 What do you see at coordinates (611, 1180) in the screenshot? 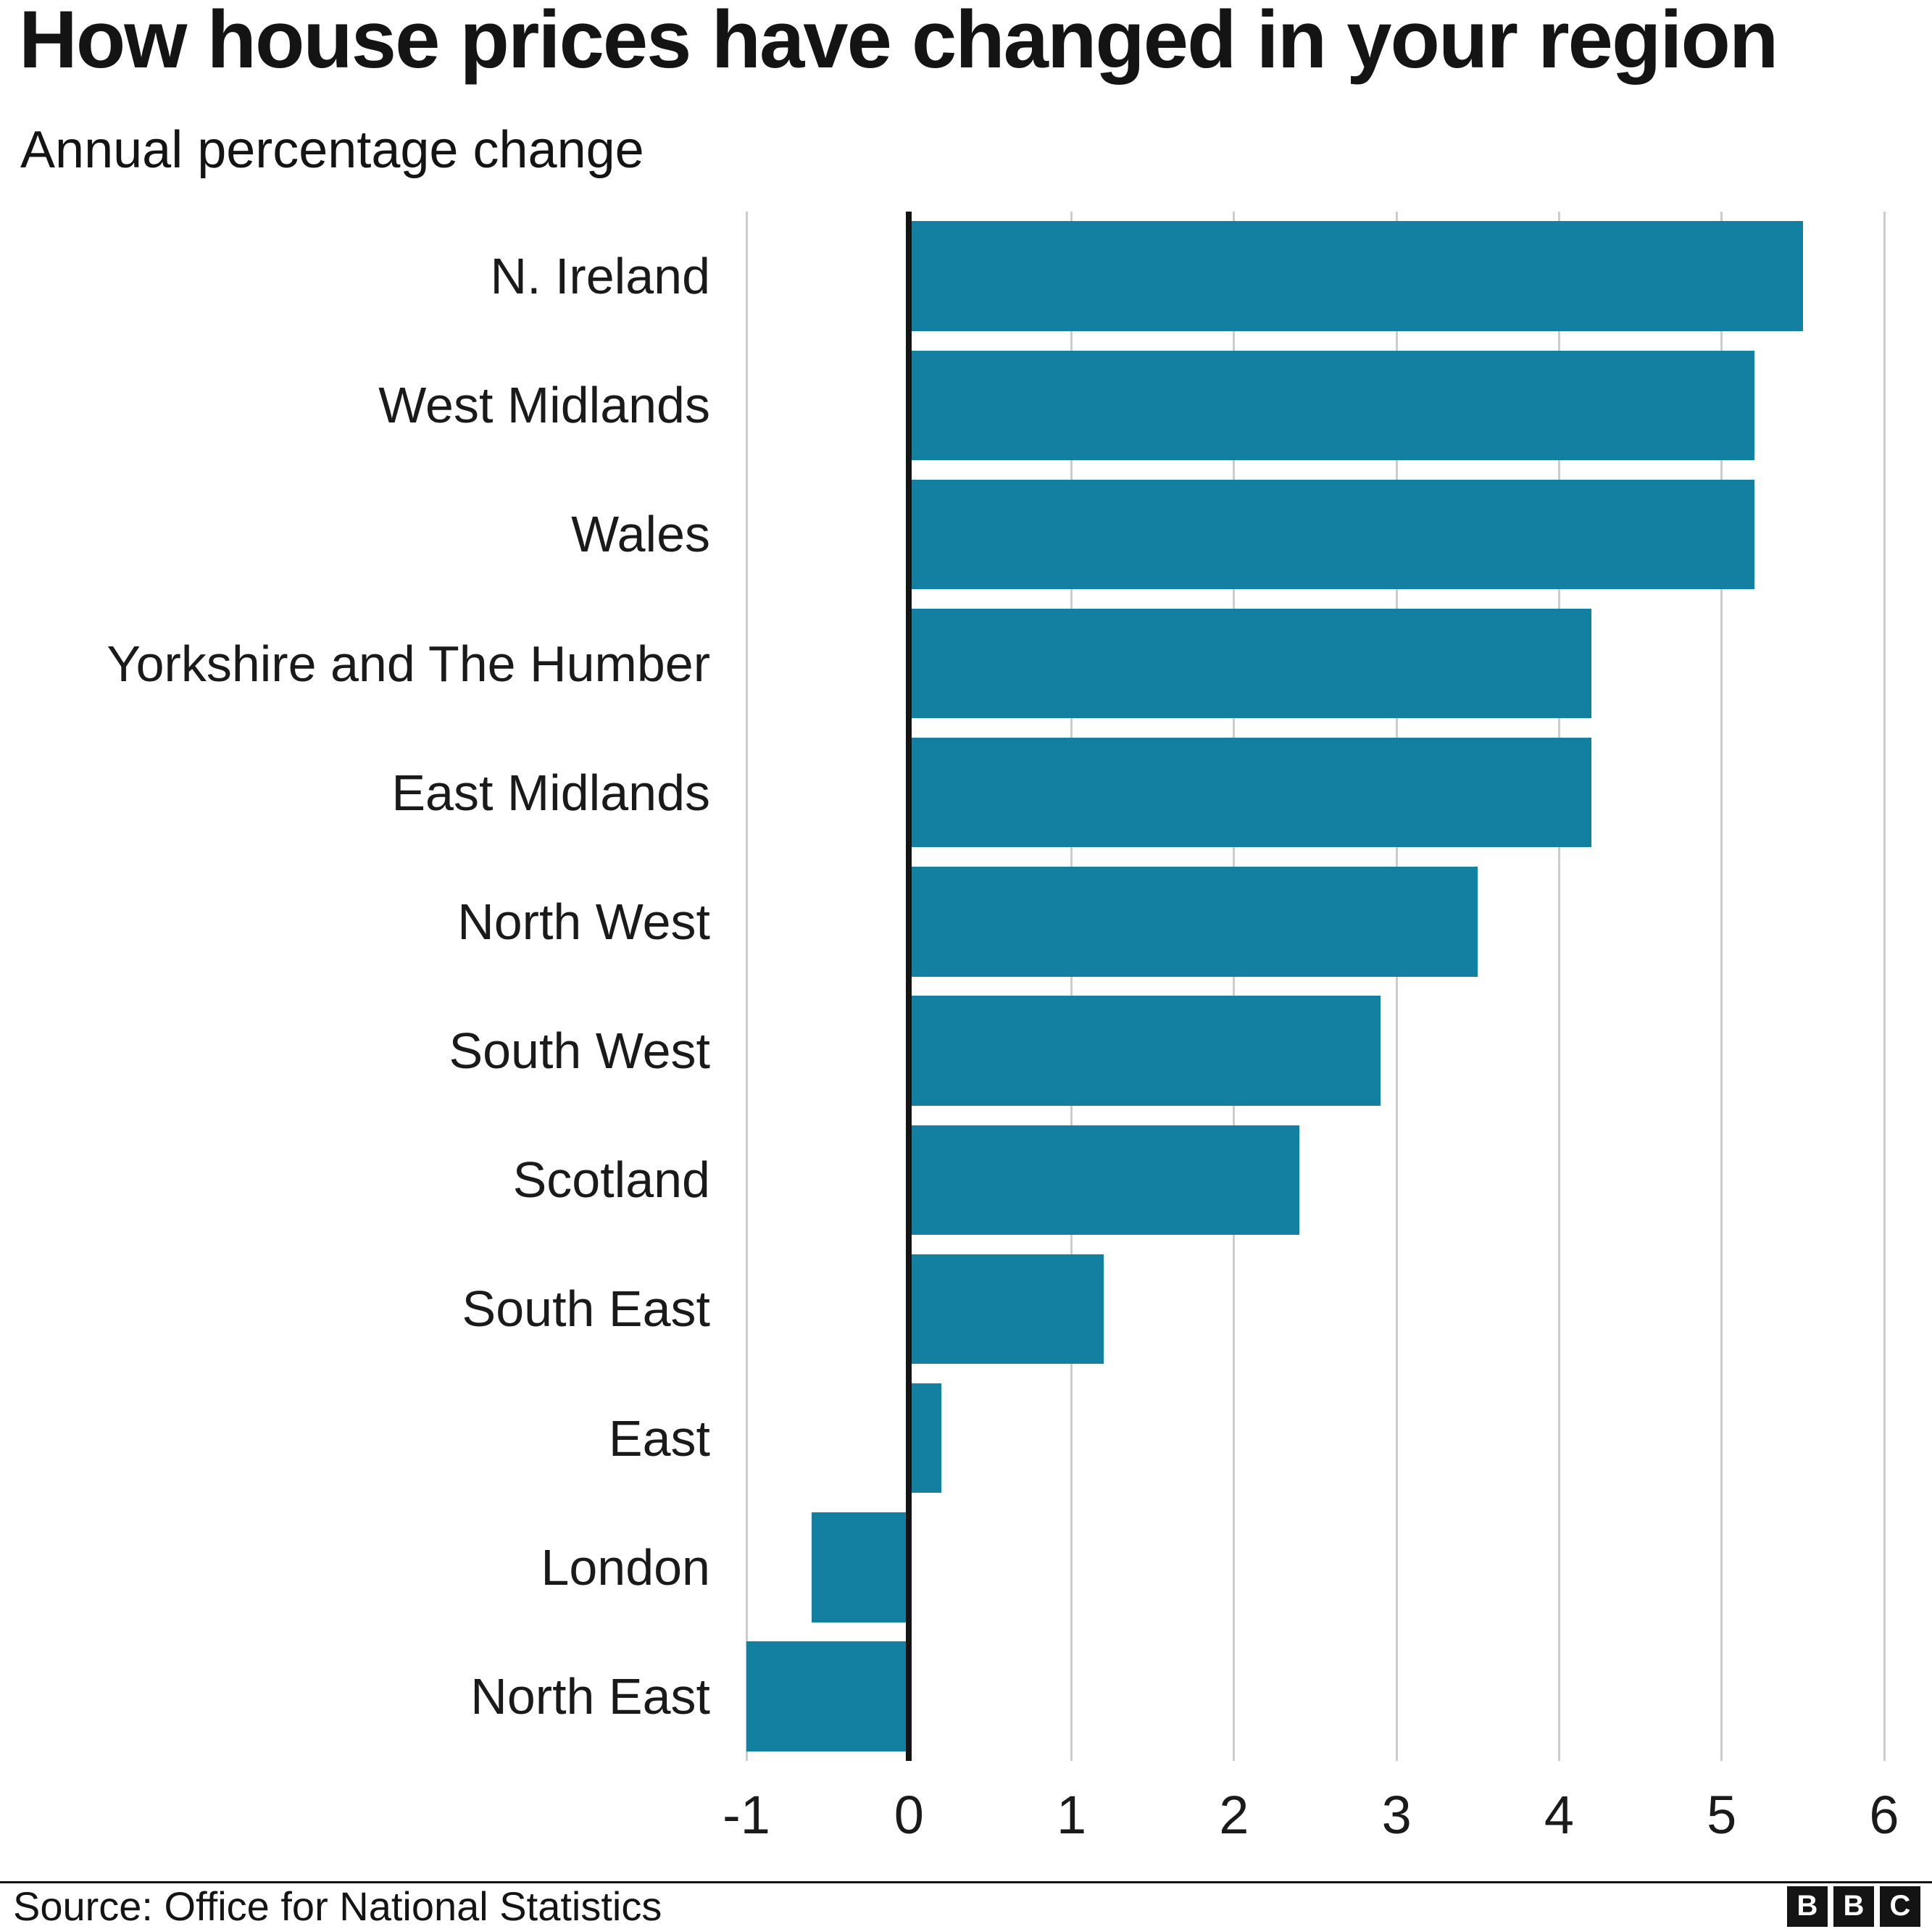
I see `category-label: Scotland` at bounding box center [611, 1180].